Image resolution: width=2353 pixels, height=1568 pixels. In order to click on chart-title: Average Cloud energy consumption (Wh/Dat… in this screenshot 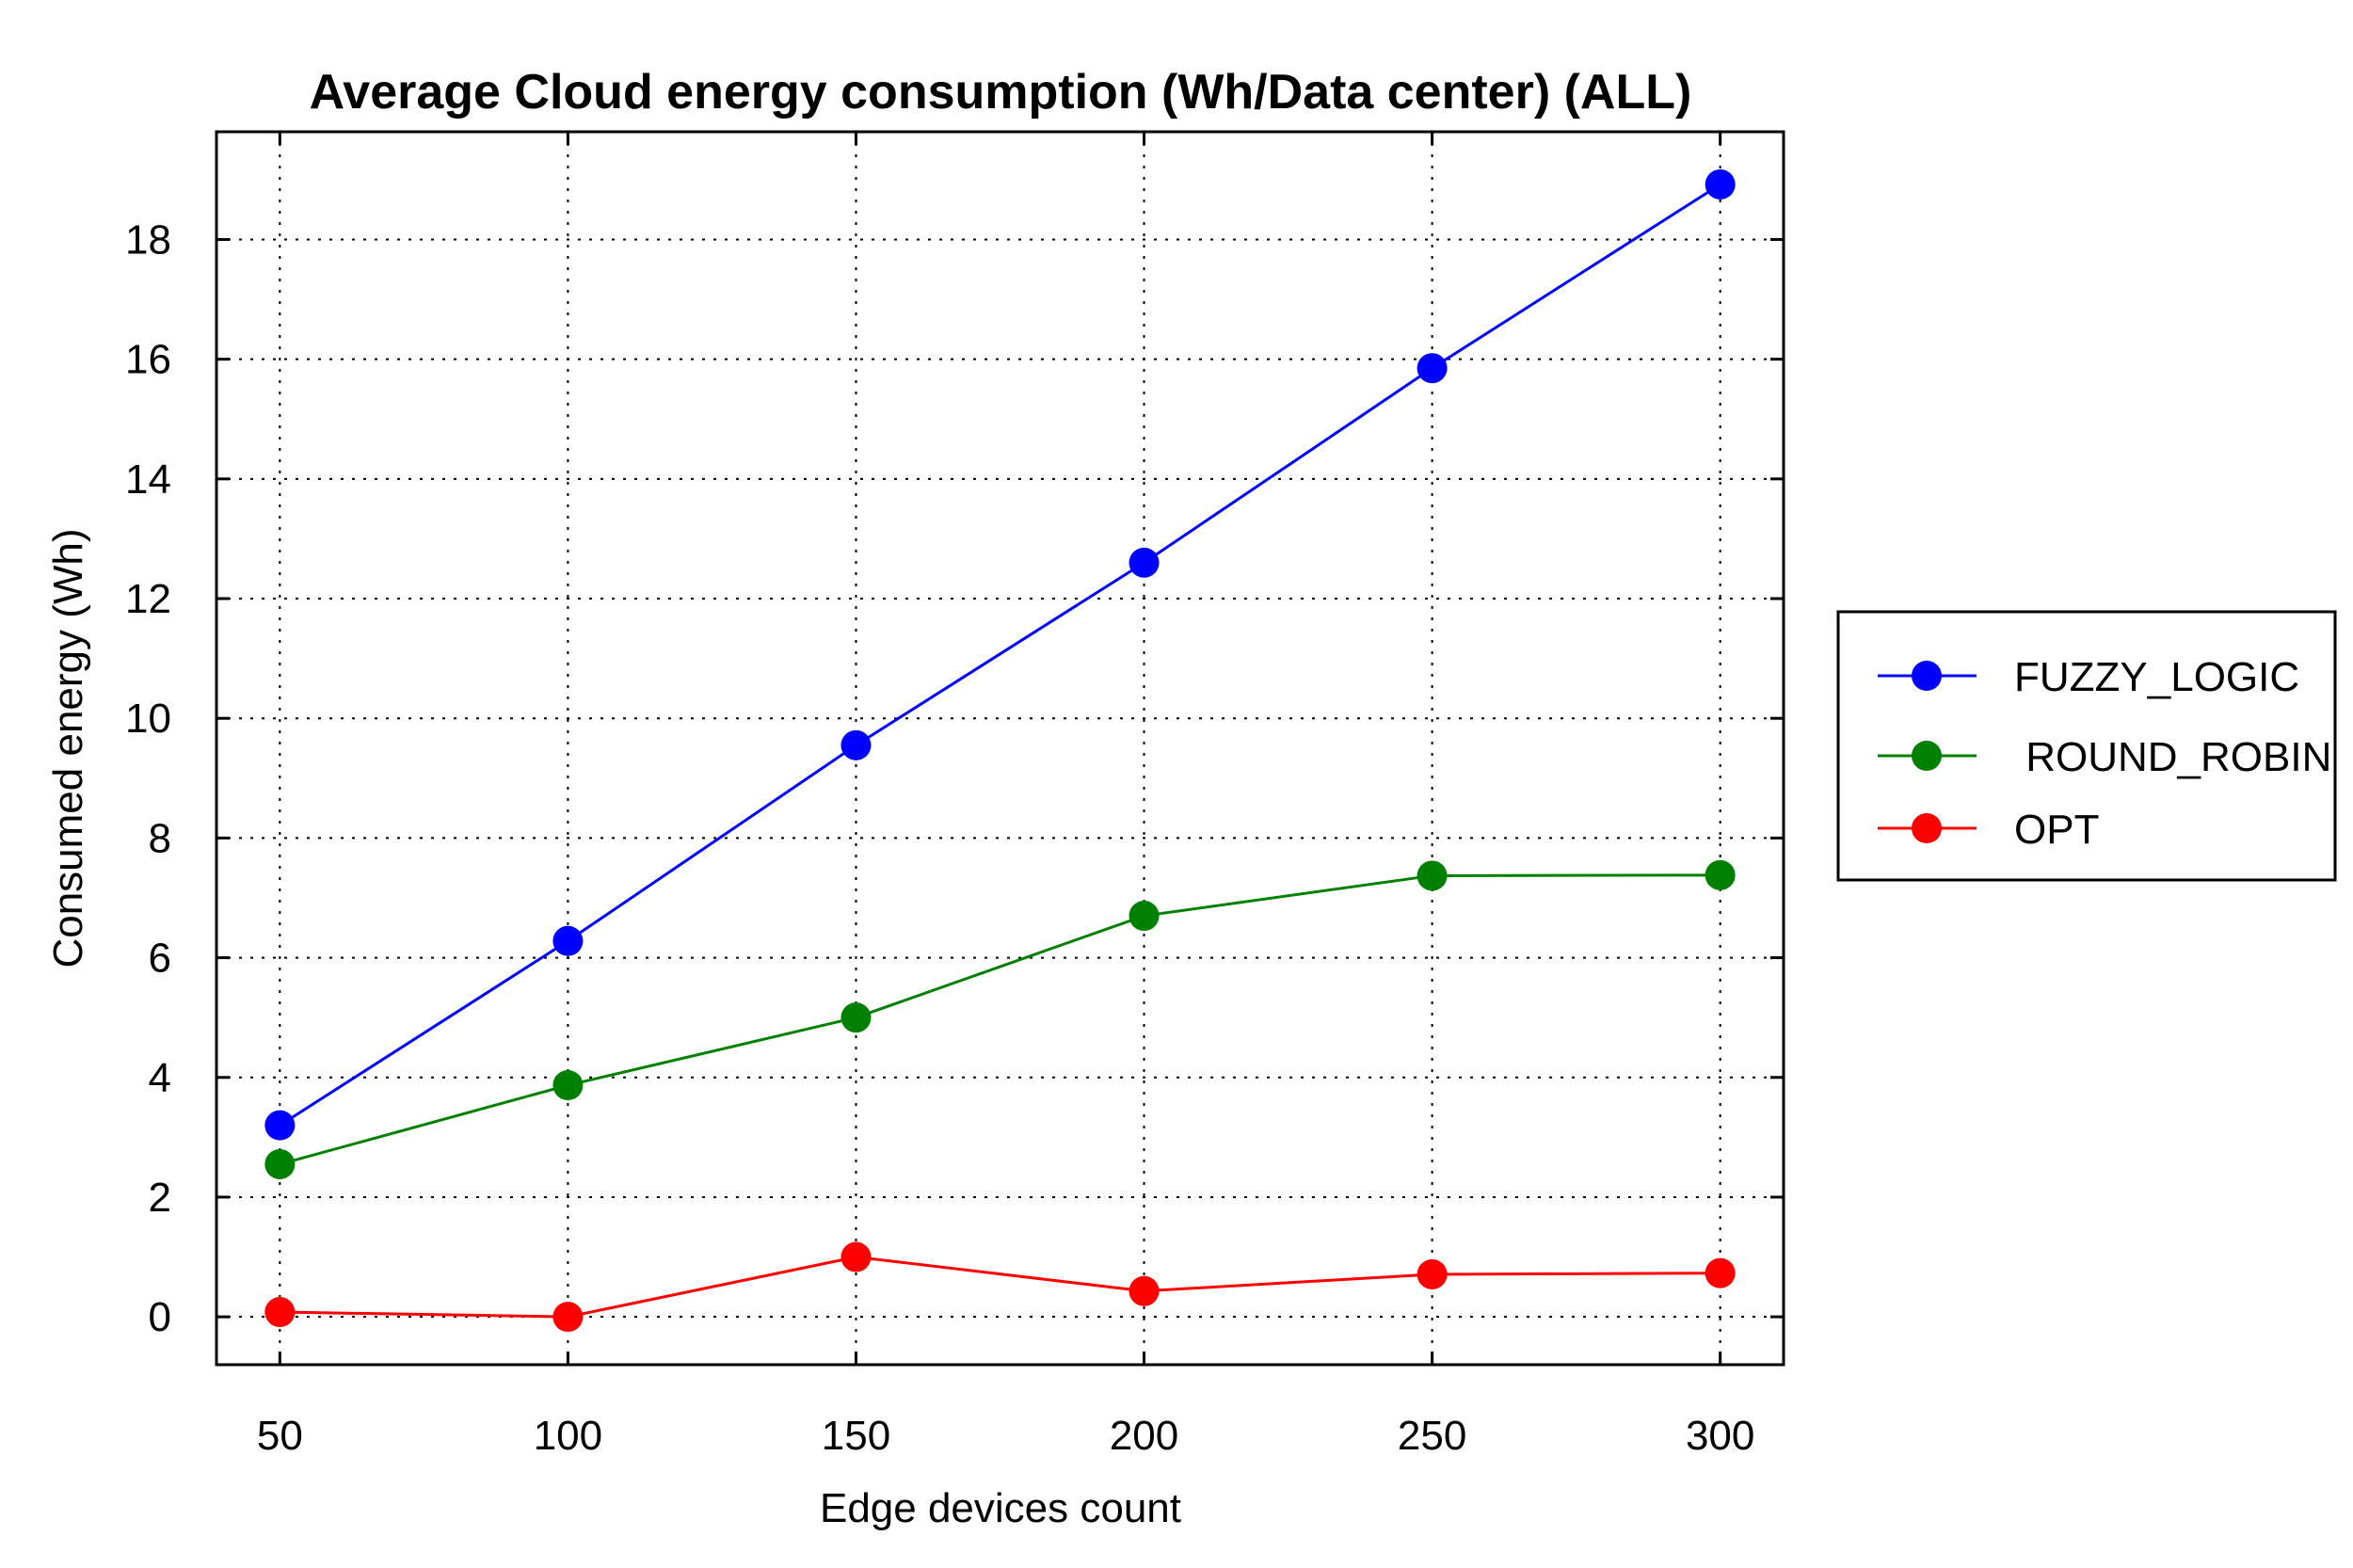, I will do `click(1001, 92)`.